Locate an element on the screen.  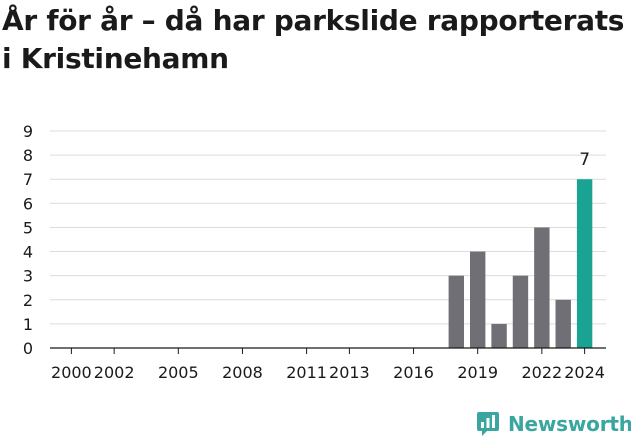
x-tick-label: 2002 is located at coordinates (114, 372).